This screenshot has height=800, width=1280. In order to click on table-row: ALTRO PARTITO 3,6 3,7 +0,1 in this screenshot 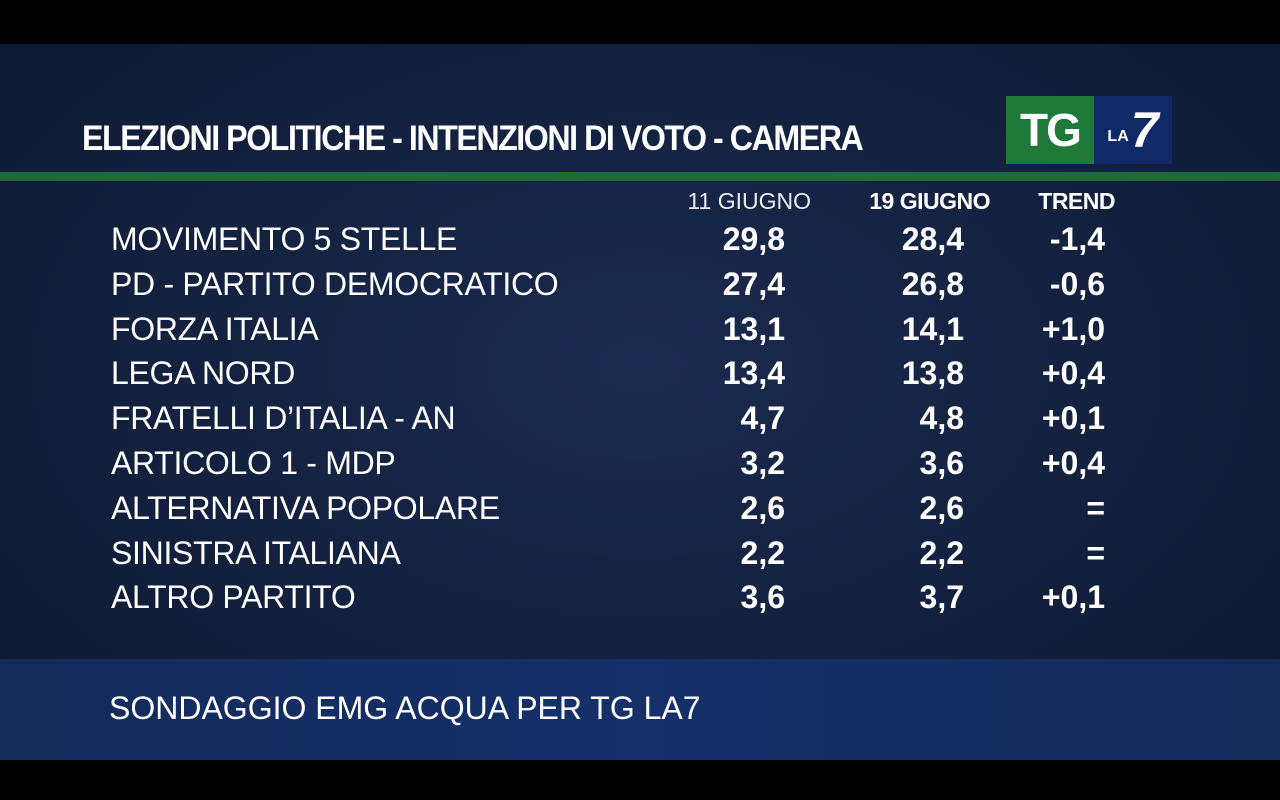, I will do `click(640, 598)`.